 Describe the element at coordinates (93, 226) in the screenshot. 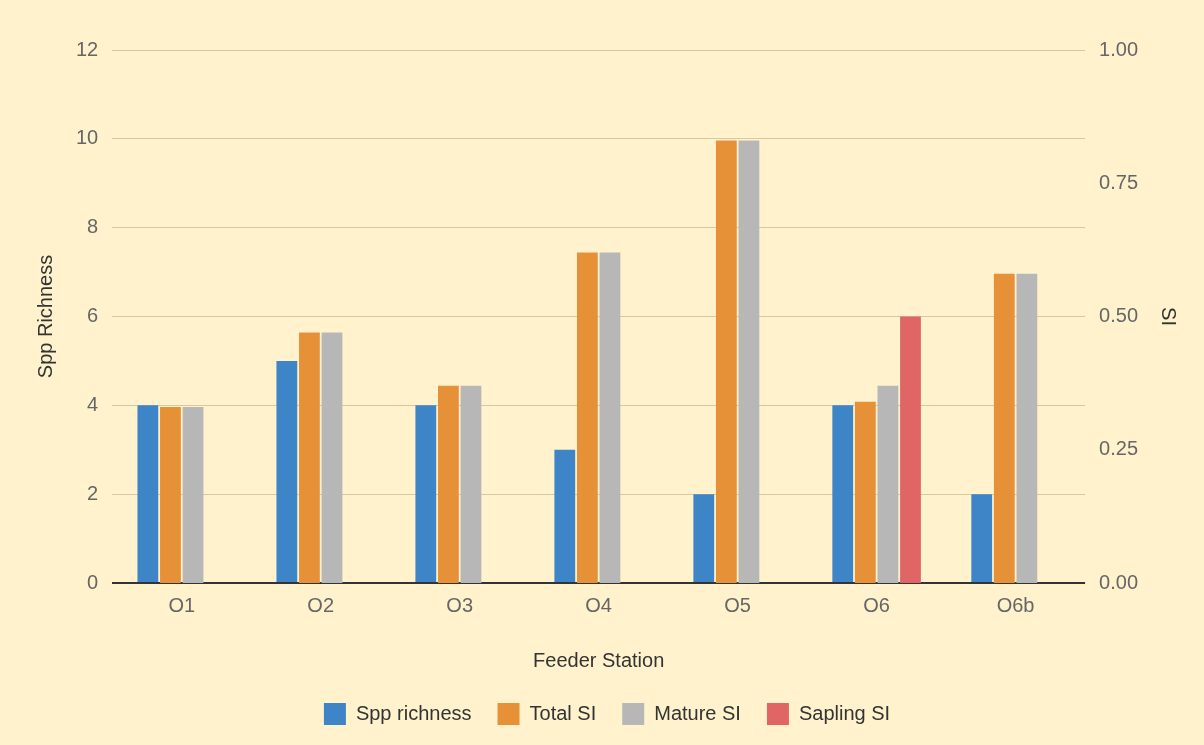

I see `y-tick-label: 8` at that location.